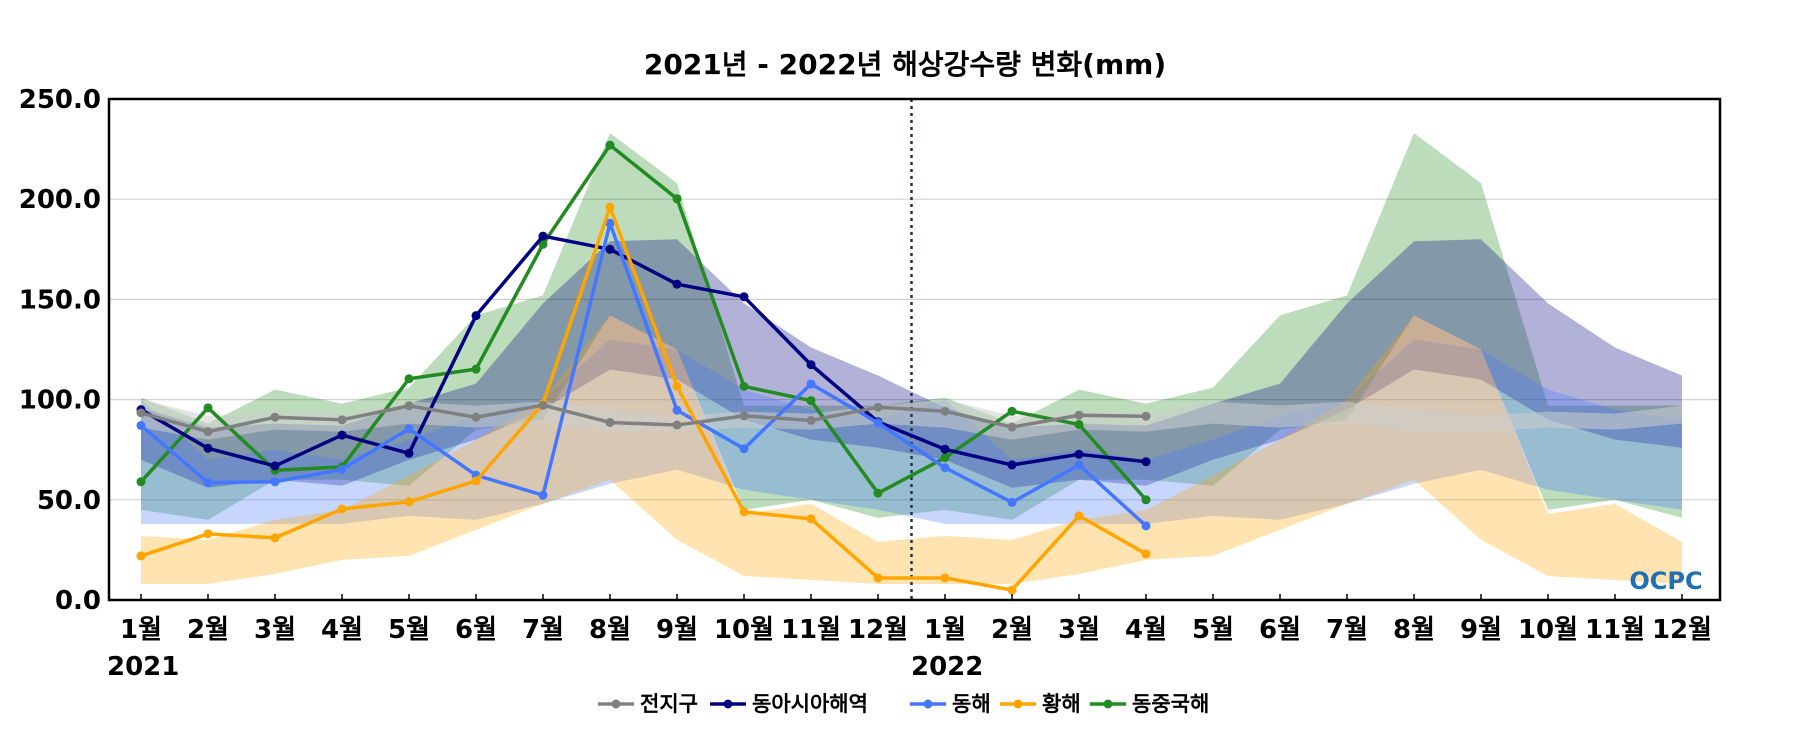 This screenshot has height=750, width=1800. What do you see at coordinates (60, 200) in the screenshot?
I see `y-tick-label: 200.0` at bounding box center [60, 200].